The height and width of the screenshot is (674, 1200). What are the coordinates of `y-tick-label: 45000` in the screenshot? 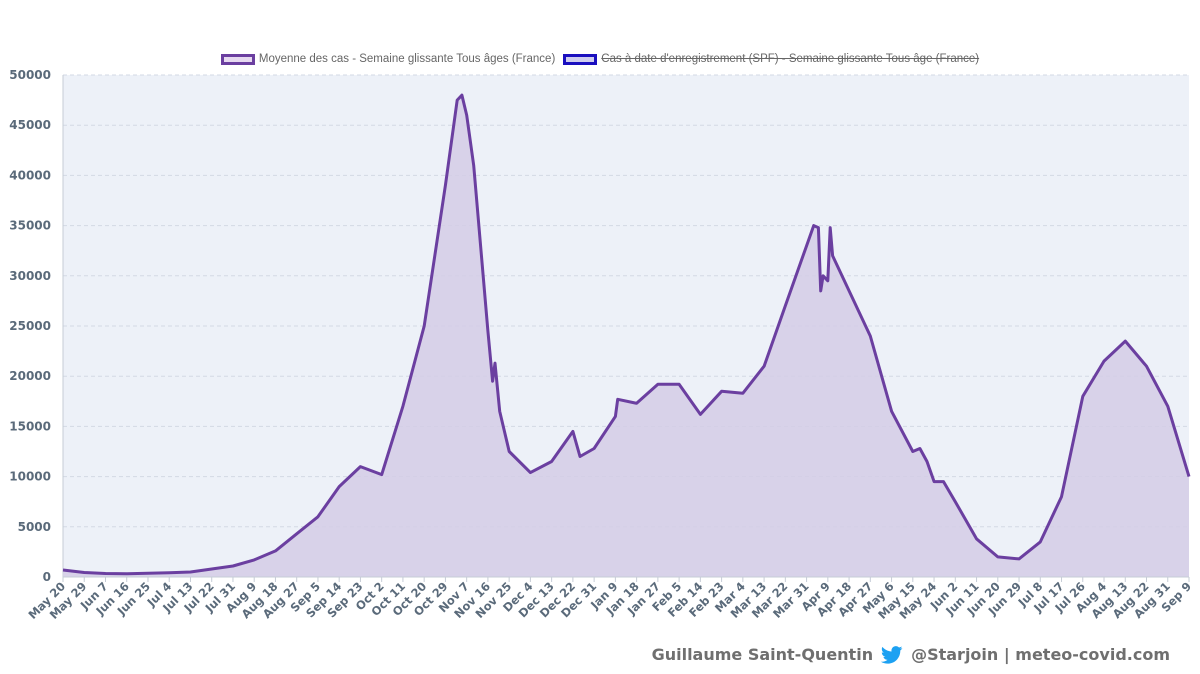 It's located at (30, 125).